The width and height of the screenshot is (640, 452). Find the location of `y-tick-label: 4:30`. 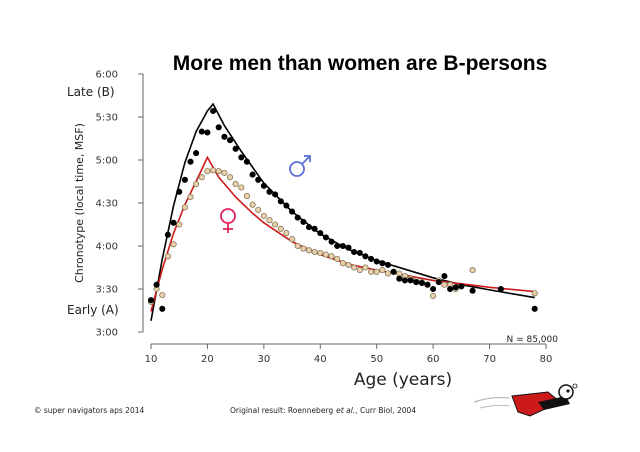

y-tick-label: 4:30 is located at coordinates (107, 204).